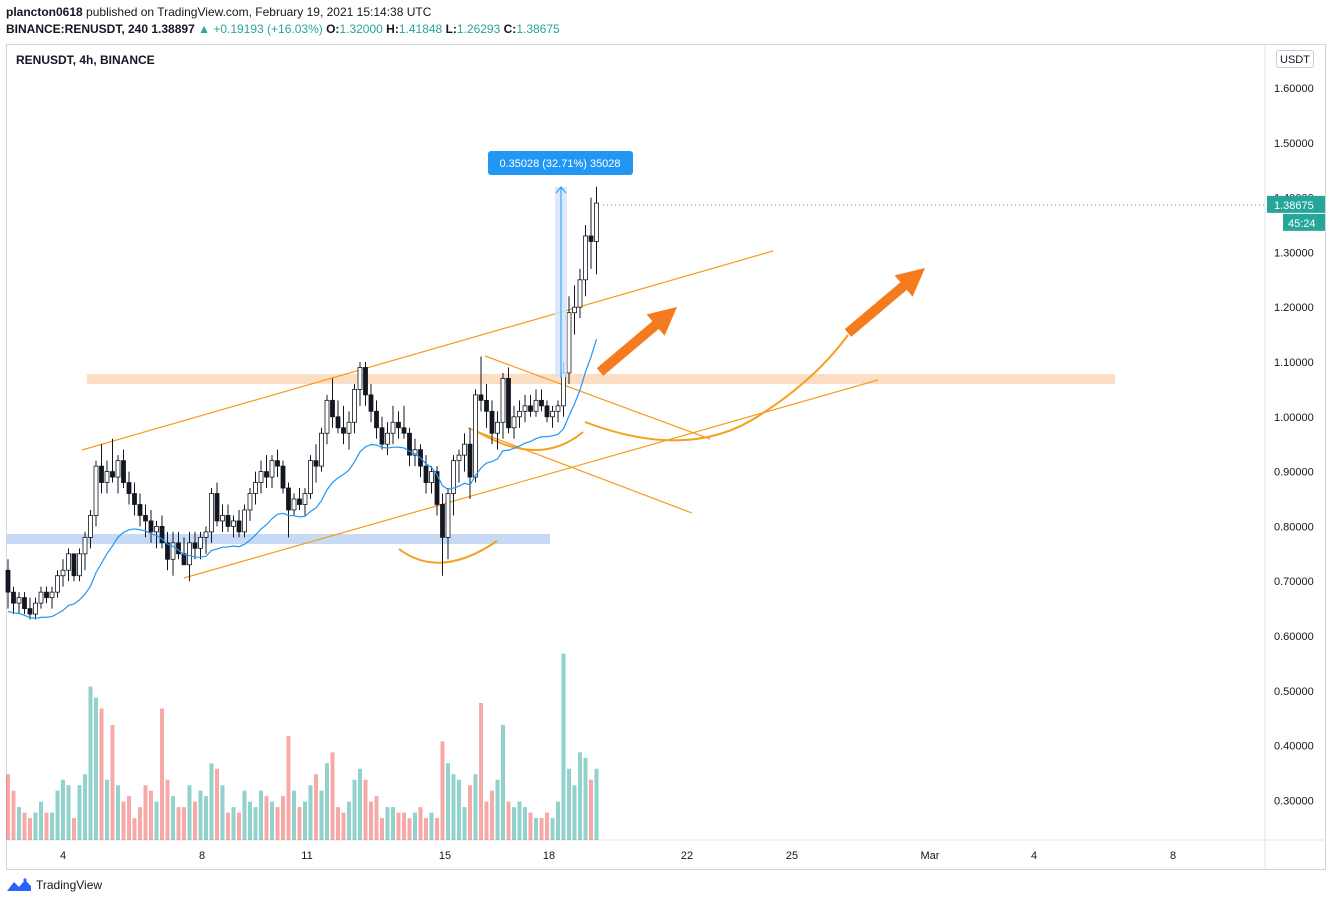  I want to click on triangle-upper-line, so click(597, 397).